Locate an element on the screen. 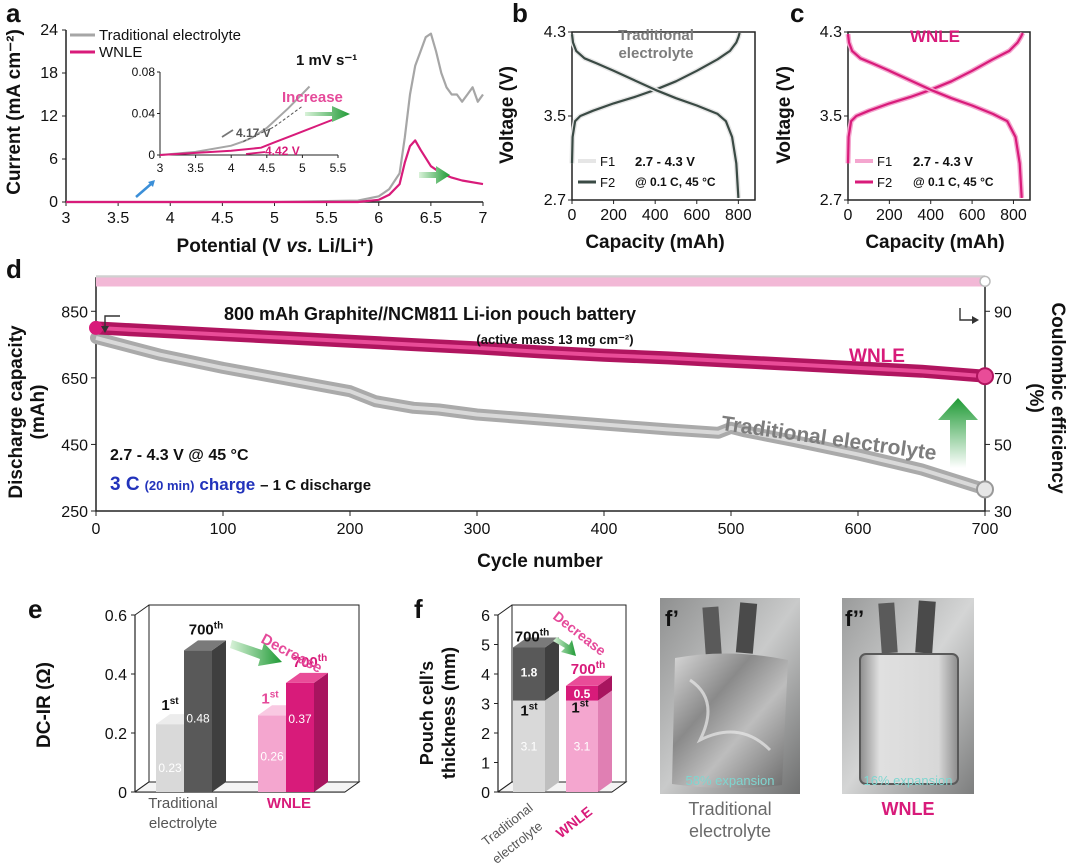  panel-b-voltage-range: 2.7 - 4.3 V is located at coordinates (665, 161).